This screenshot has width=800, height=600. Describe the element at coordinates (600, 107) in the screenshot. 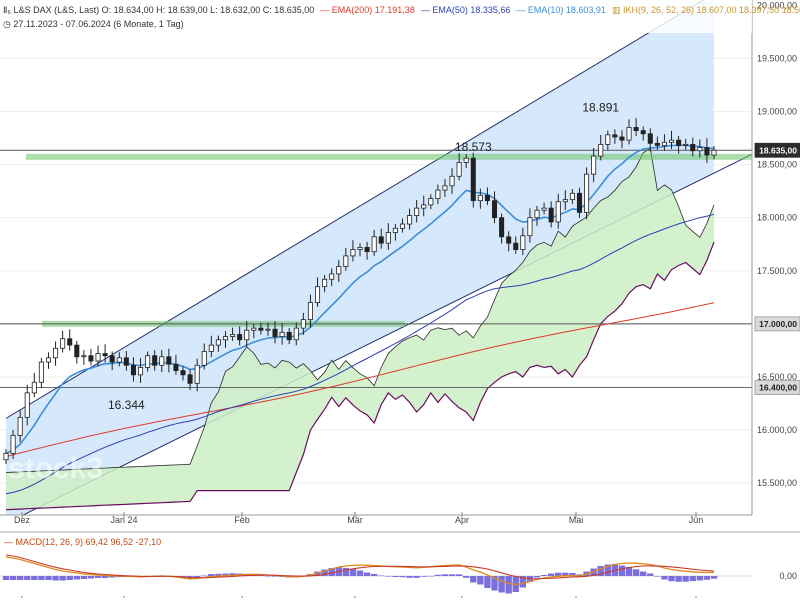

I see `price-annotation: 18.891` at that location.